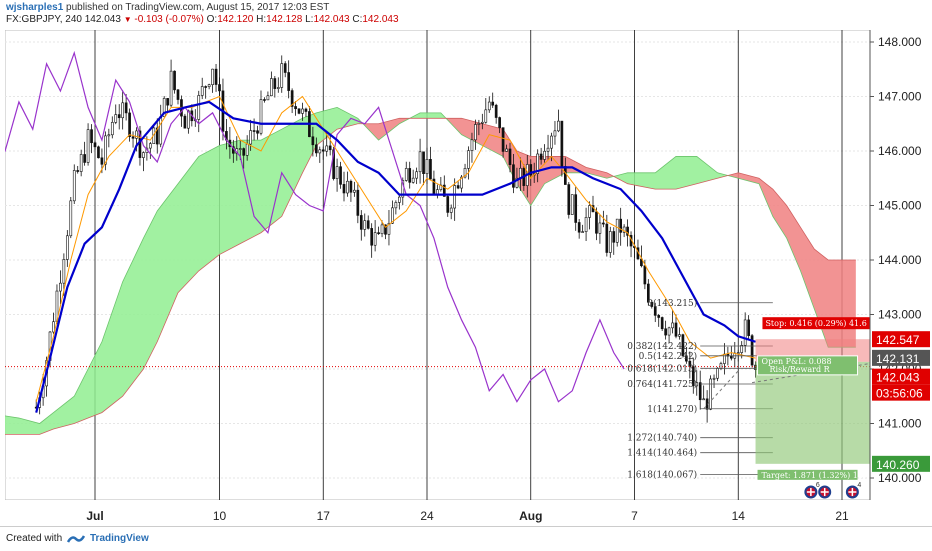  I want to click on event-marker, so click(825, 492).